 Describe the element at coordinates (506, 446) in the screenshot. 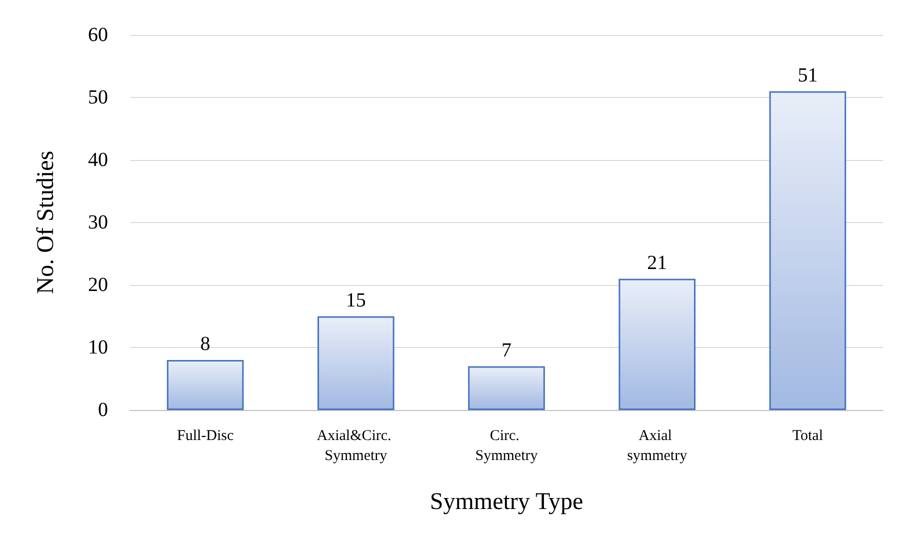

I see `x-tick-label: Circ. Symmetry` at that location.